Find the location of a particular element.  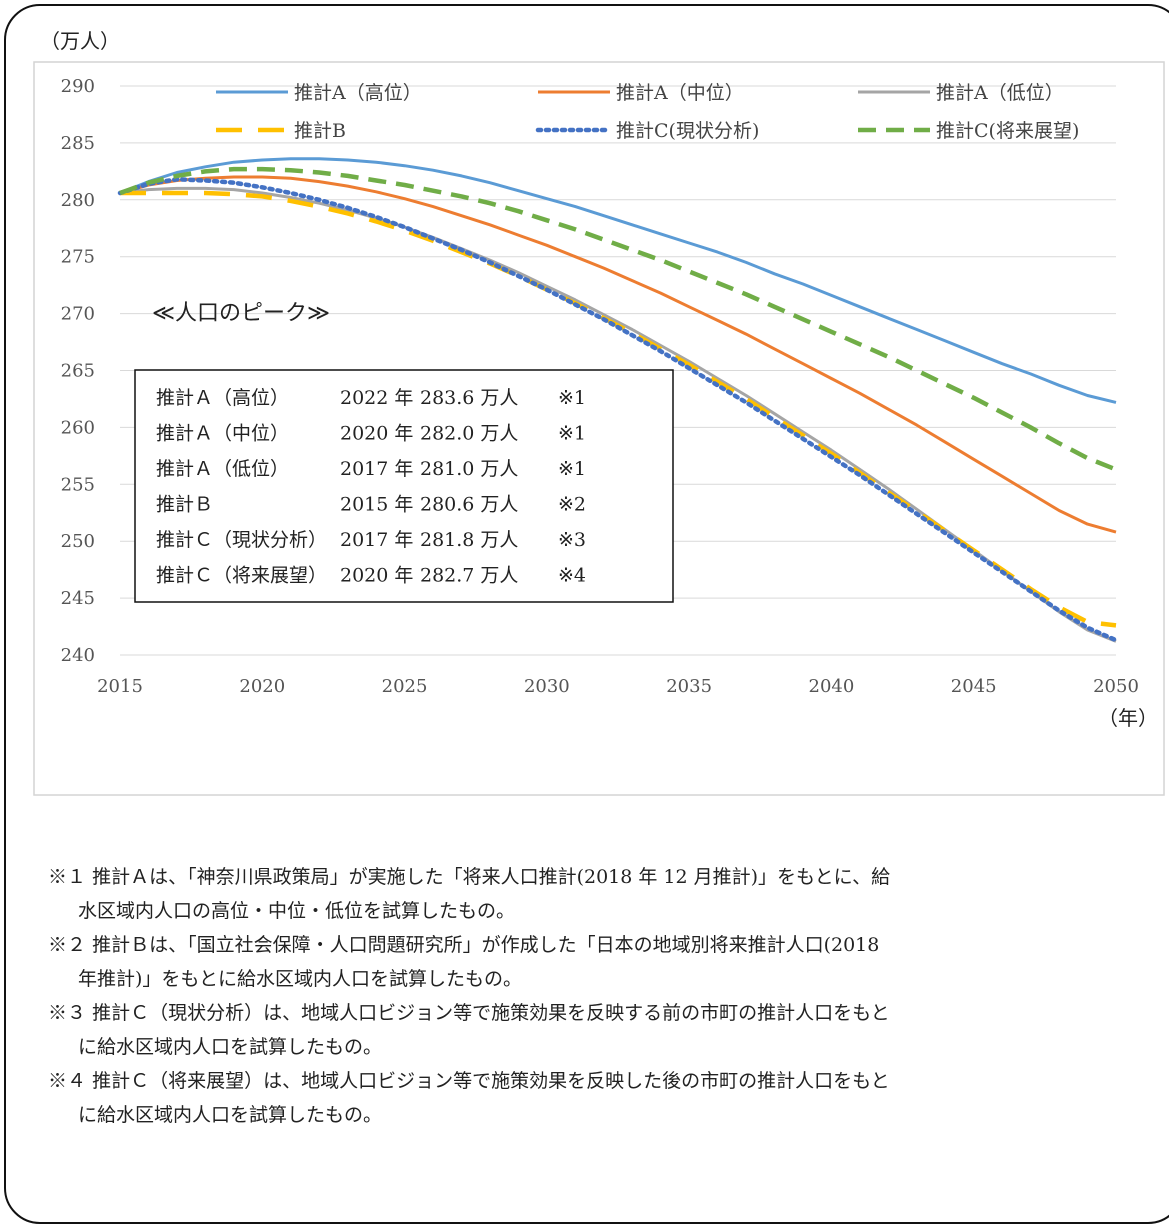

y-tick-label: 260 is located at coordinates (78, 427).